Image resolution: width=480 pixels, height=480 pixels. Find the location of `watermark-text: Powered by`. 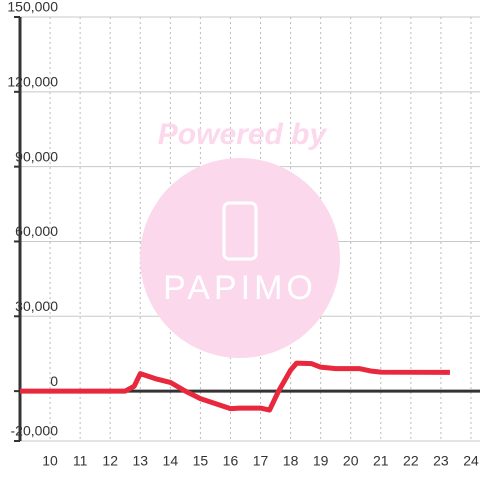

watermark-text: Powered by is located at coordinates (243, 134).